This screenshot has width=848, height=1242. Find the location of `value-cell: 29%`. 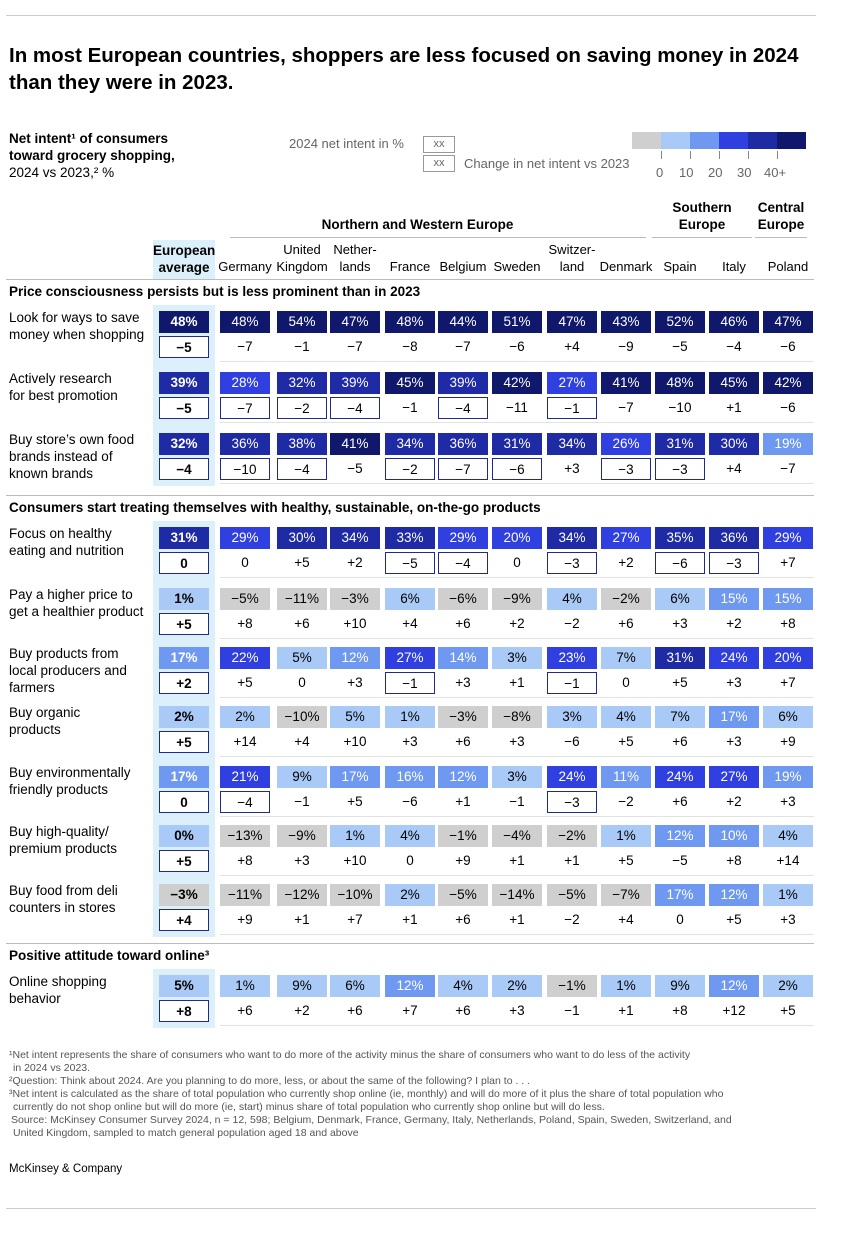

value-cell: 29% is located at coordinates (463, 538).